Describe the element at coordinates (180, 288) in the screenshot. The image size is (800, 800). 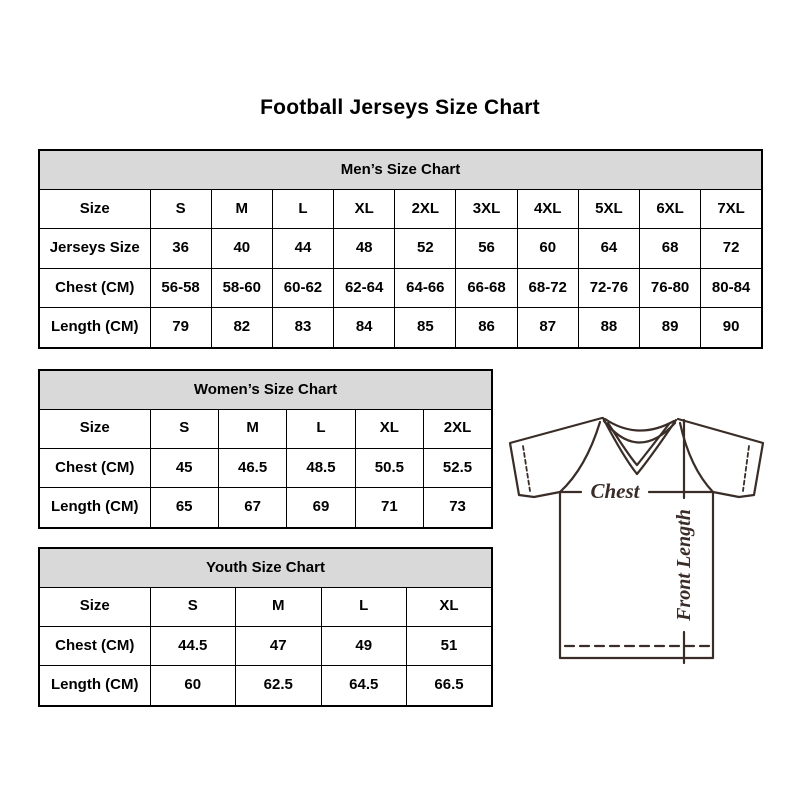
I see `table-cell: 56-58` at that location.